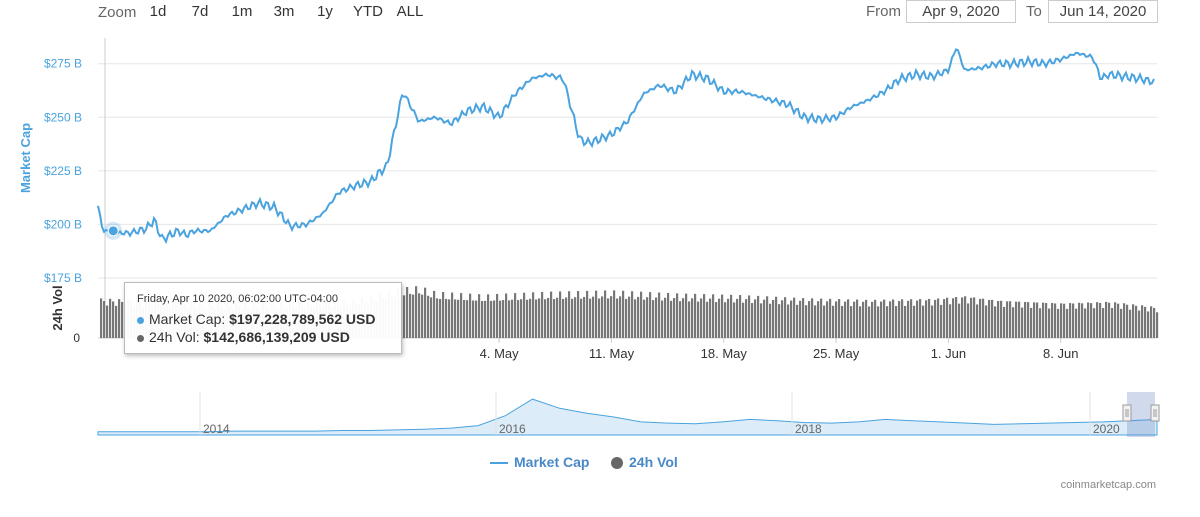 This screenshot has height=517, width=1200. What do you see at coordinates (512, 429) in the screenshot?
I see `navigator-year-label: 2016` at bounding box center [512, 429].